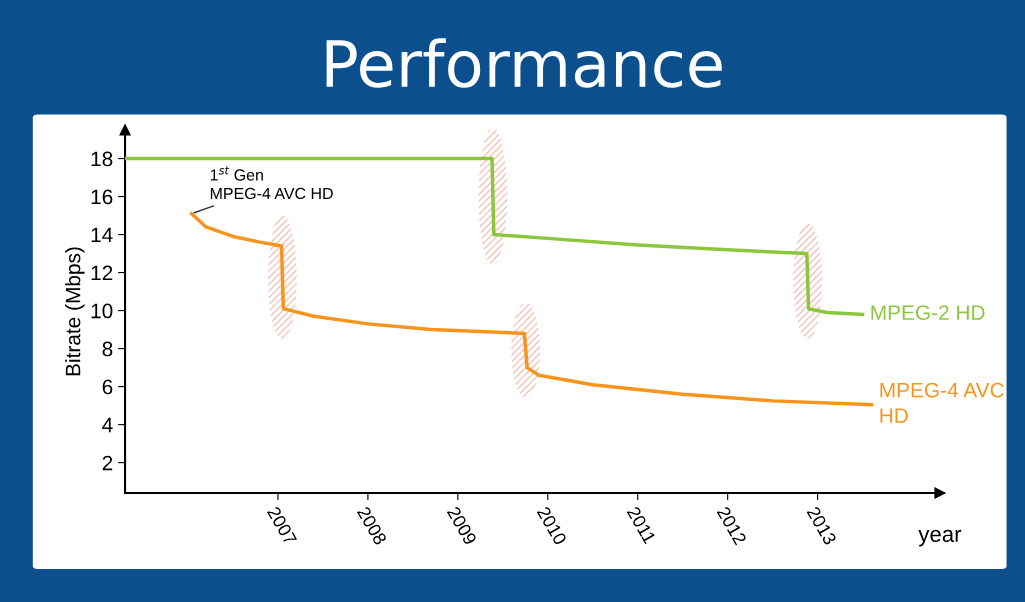  Describe the element at coordinates (928, 312) in the screenshot. I see `series-label: MPEG-2 HD` at that location.